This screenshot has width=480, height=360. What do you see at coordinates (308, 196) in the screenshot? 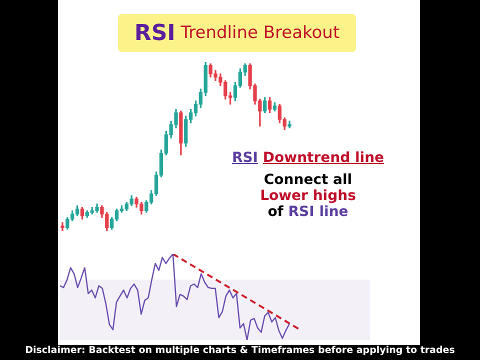
I see `annotation: Lower highs` at bounding box center [308, 196].